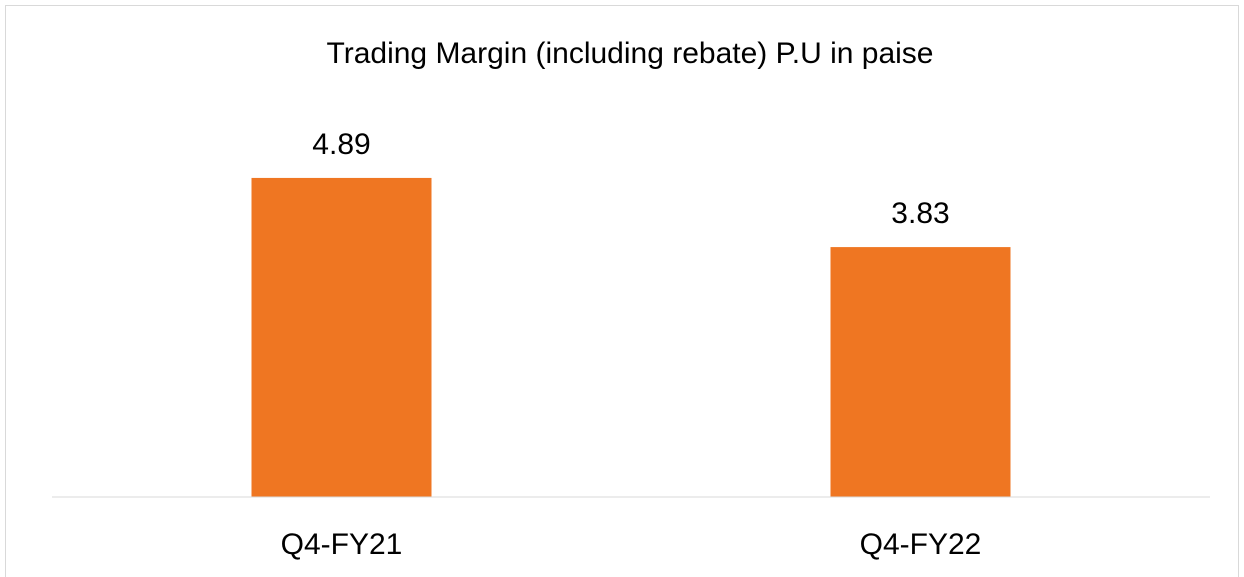 The width and height of the screenshot is (1244, 577). Describe the element at coordinates (342, 544) in the screenshot. I see `x-tick-label: Q4-FY21` at that location.